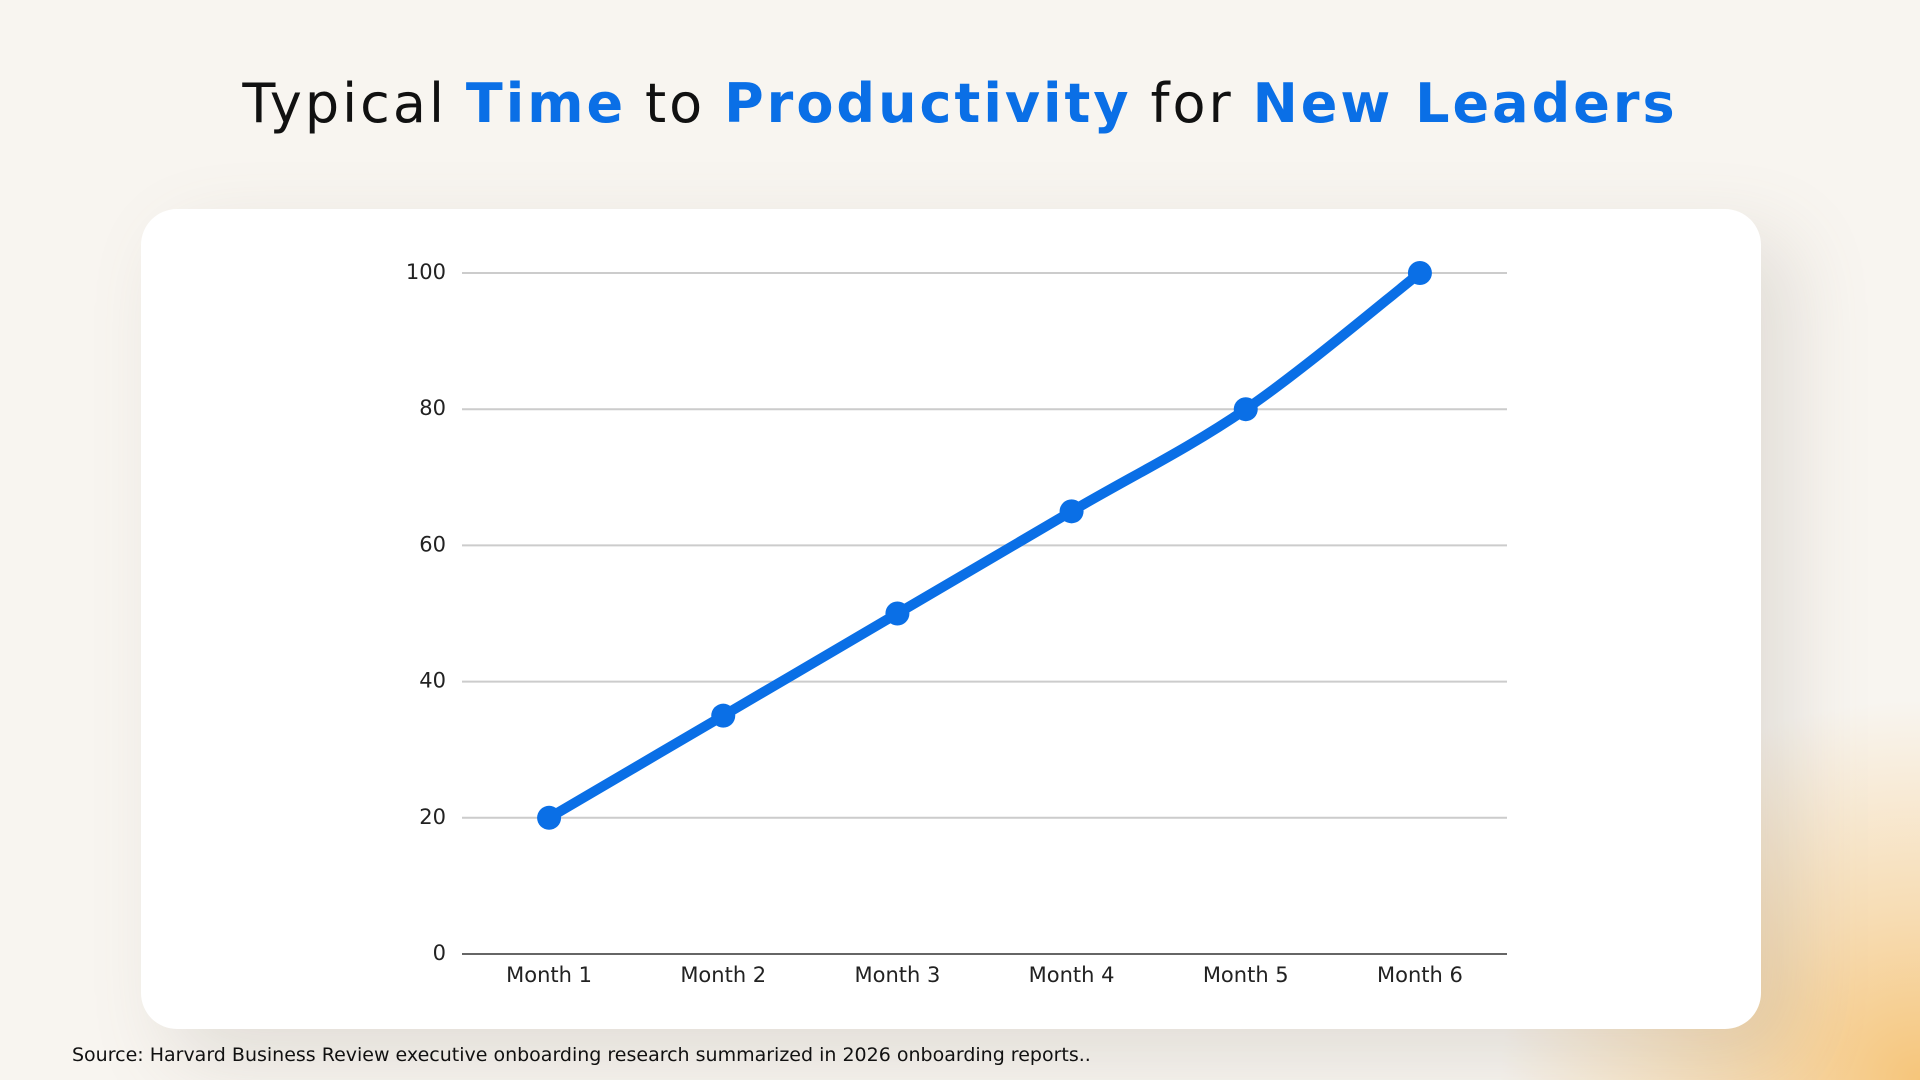 The width and height of the screenshot is (1920, 1080). I want to click on y-tick-label: 80, so click(432, 408).